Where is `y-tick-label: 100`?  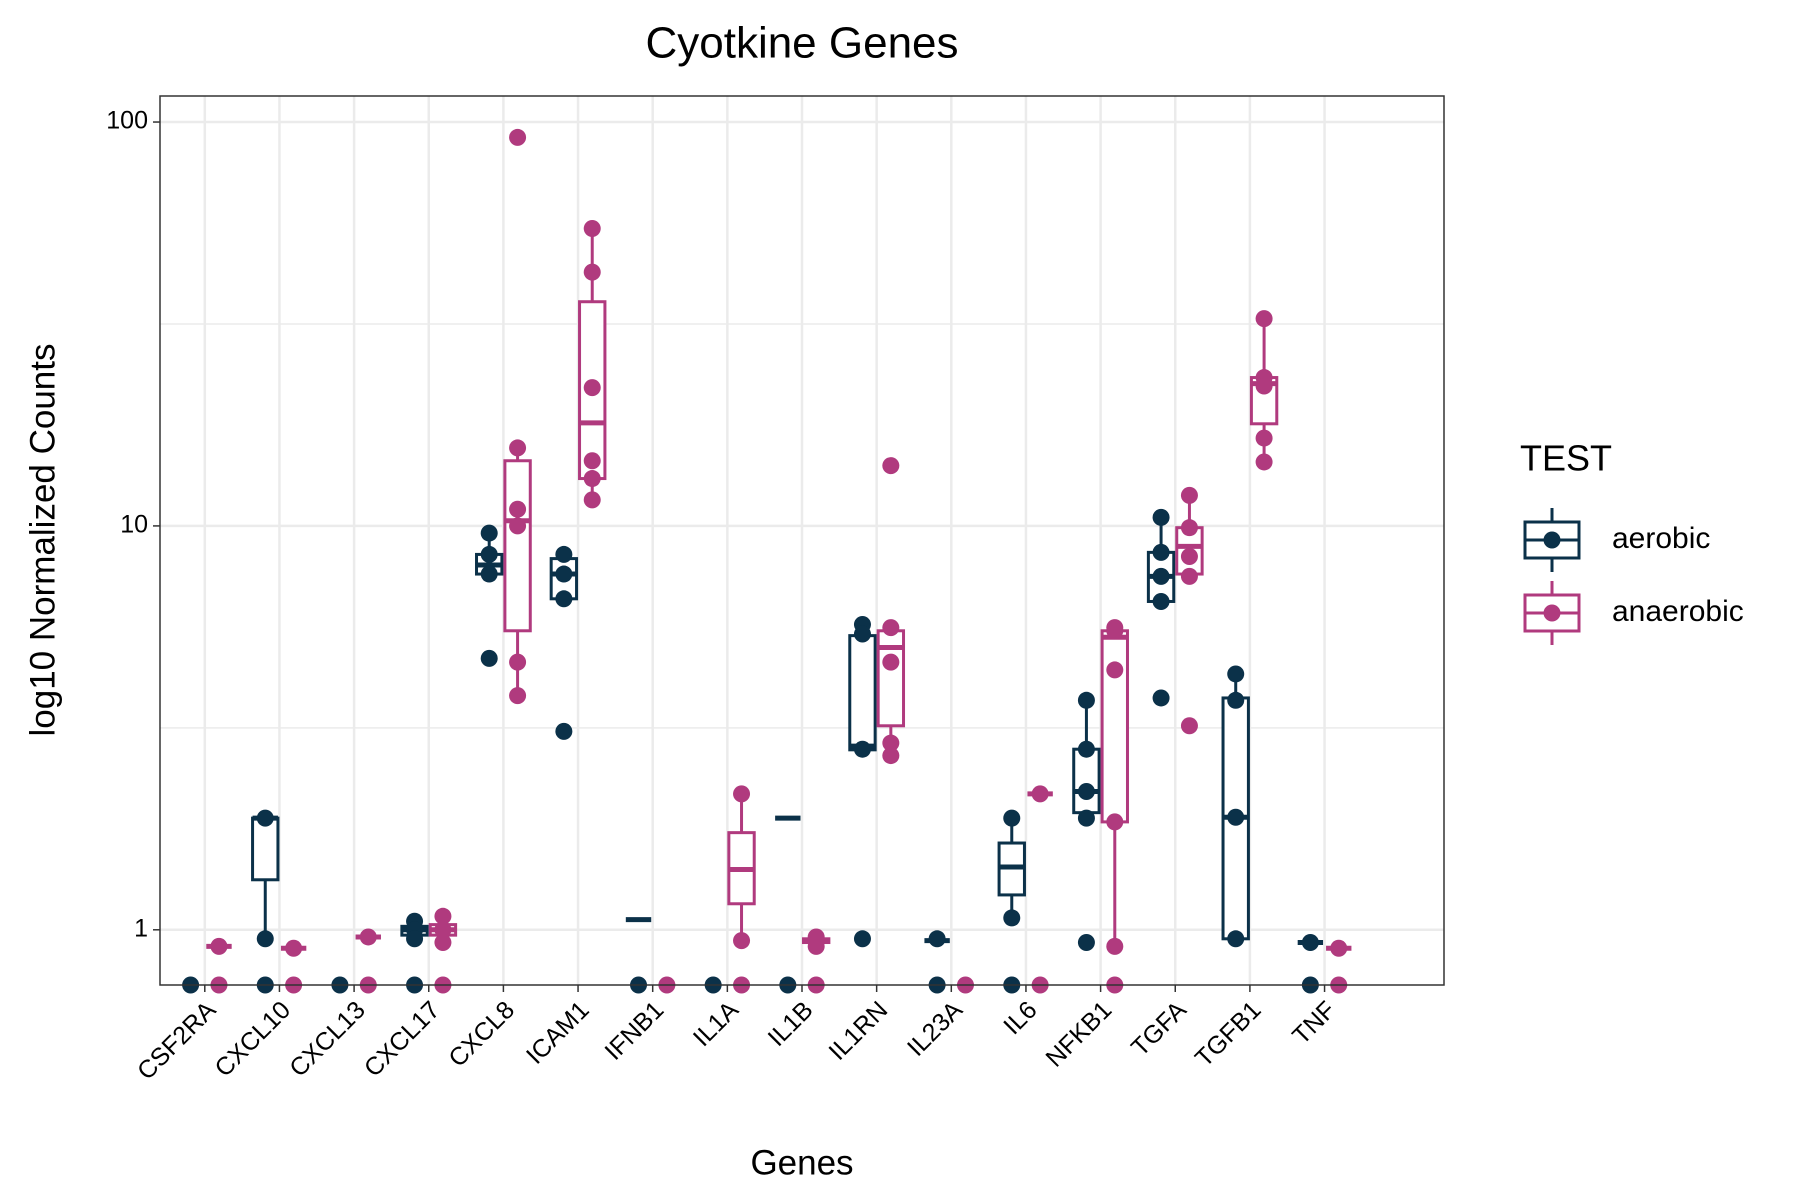
y-tick-label: 100 is located at coordinates (127, 121).